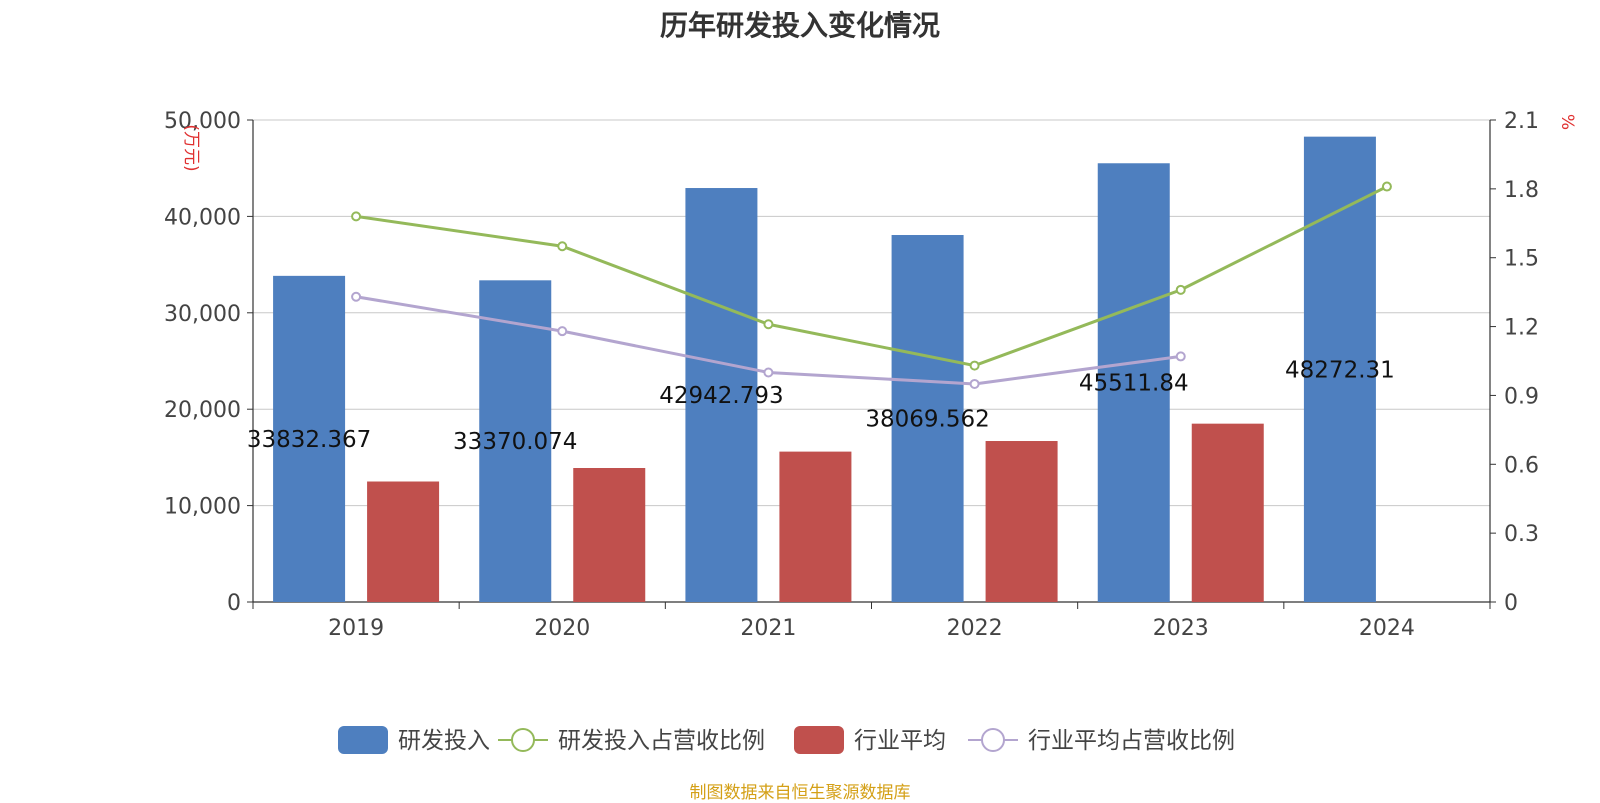 The width and height of the screenshot is (1600, 803). I want to click on line-研发投入占营收比例, so click(871, 276).